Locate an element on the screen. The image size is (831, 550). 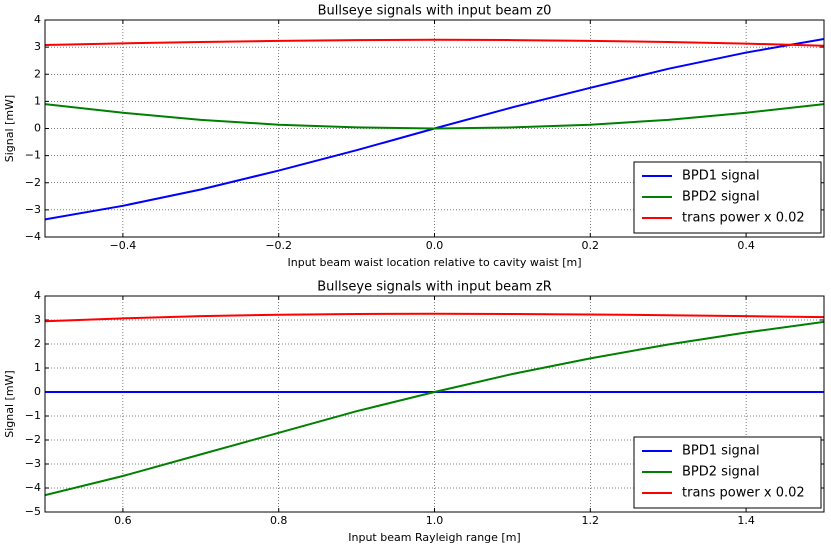
x-axis-label: Input beam Rayleigh range [m] is located at coordinates (434, 537).